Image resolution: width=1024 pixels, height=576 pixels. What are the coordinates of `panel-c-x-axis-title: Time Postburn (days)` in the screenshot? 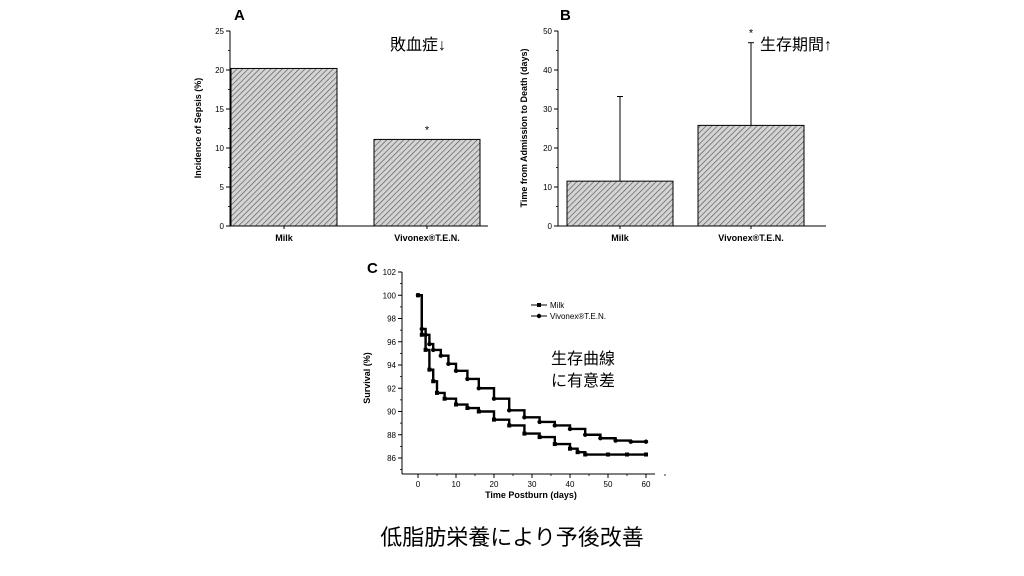 It's located at (531, 495).